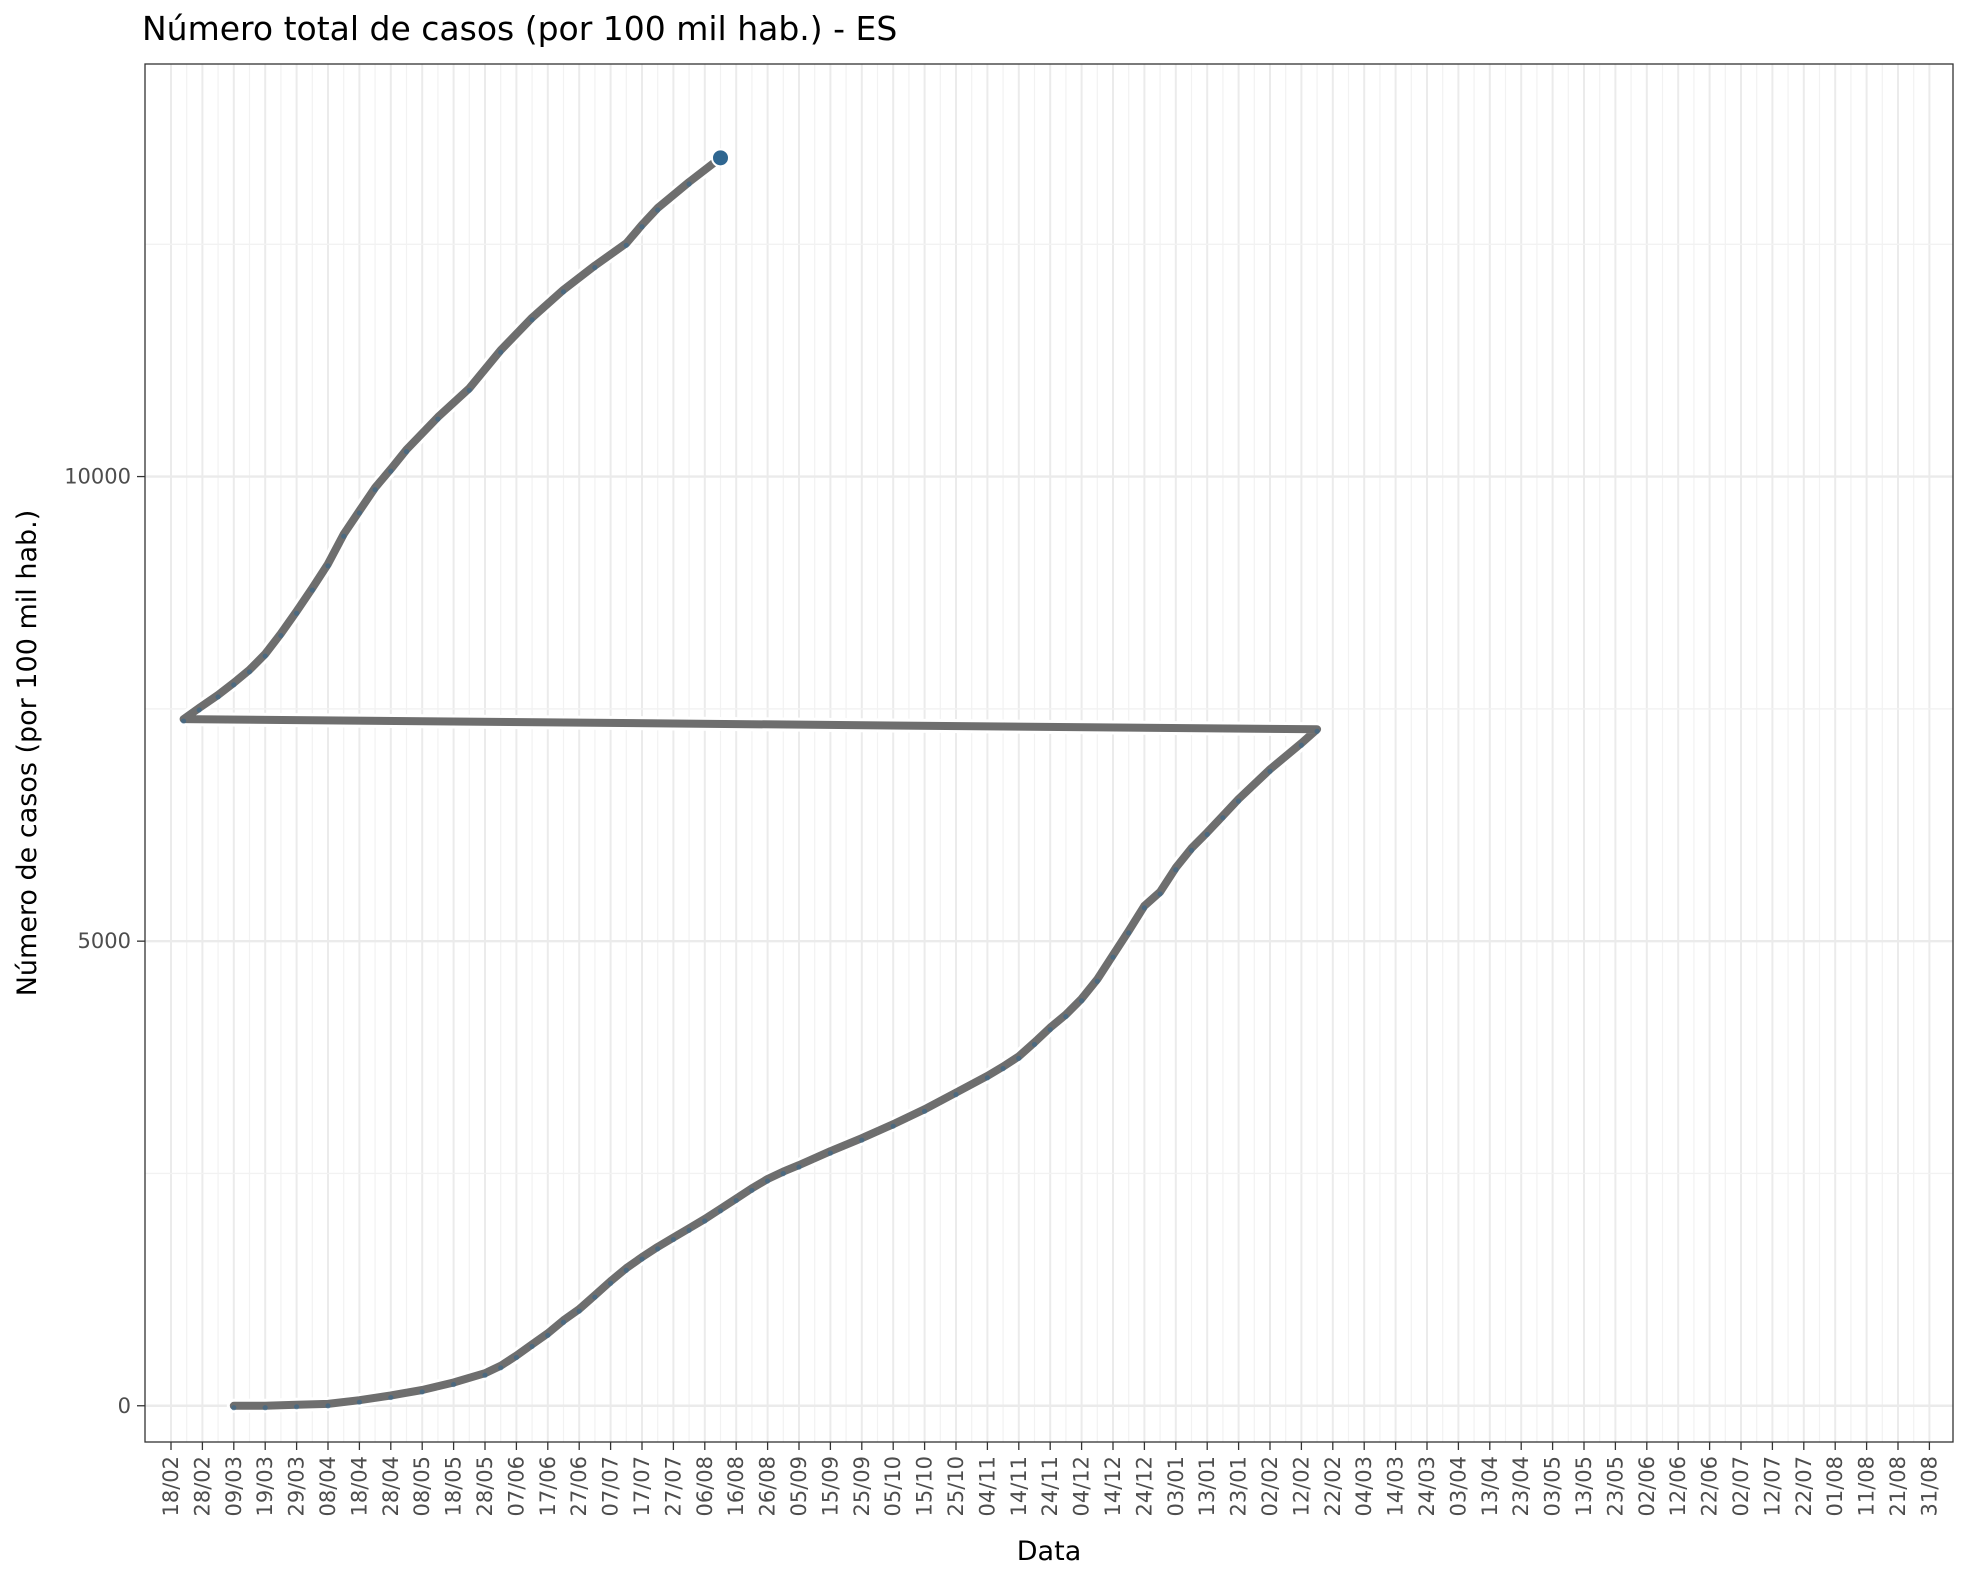 The image size is (1968, 1574). Describe the element at coordinates (391, 1486) in the screenshot. I see `x-tick-label: 28/04` at that location.